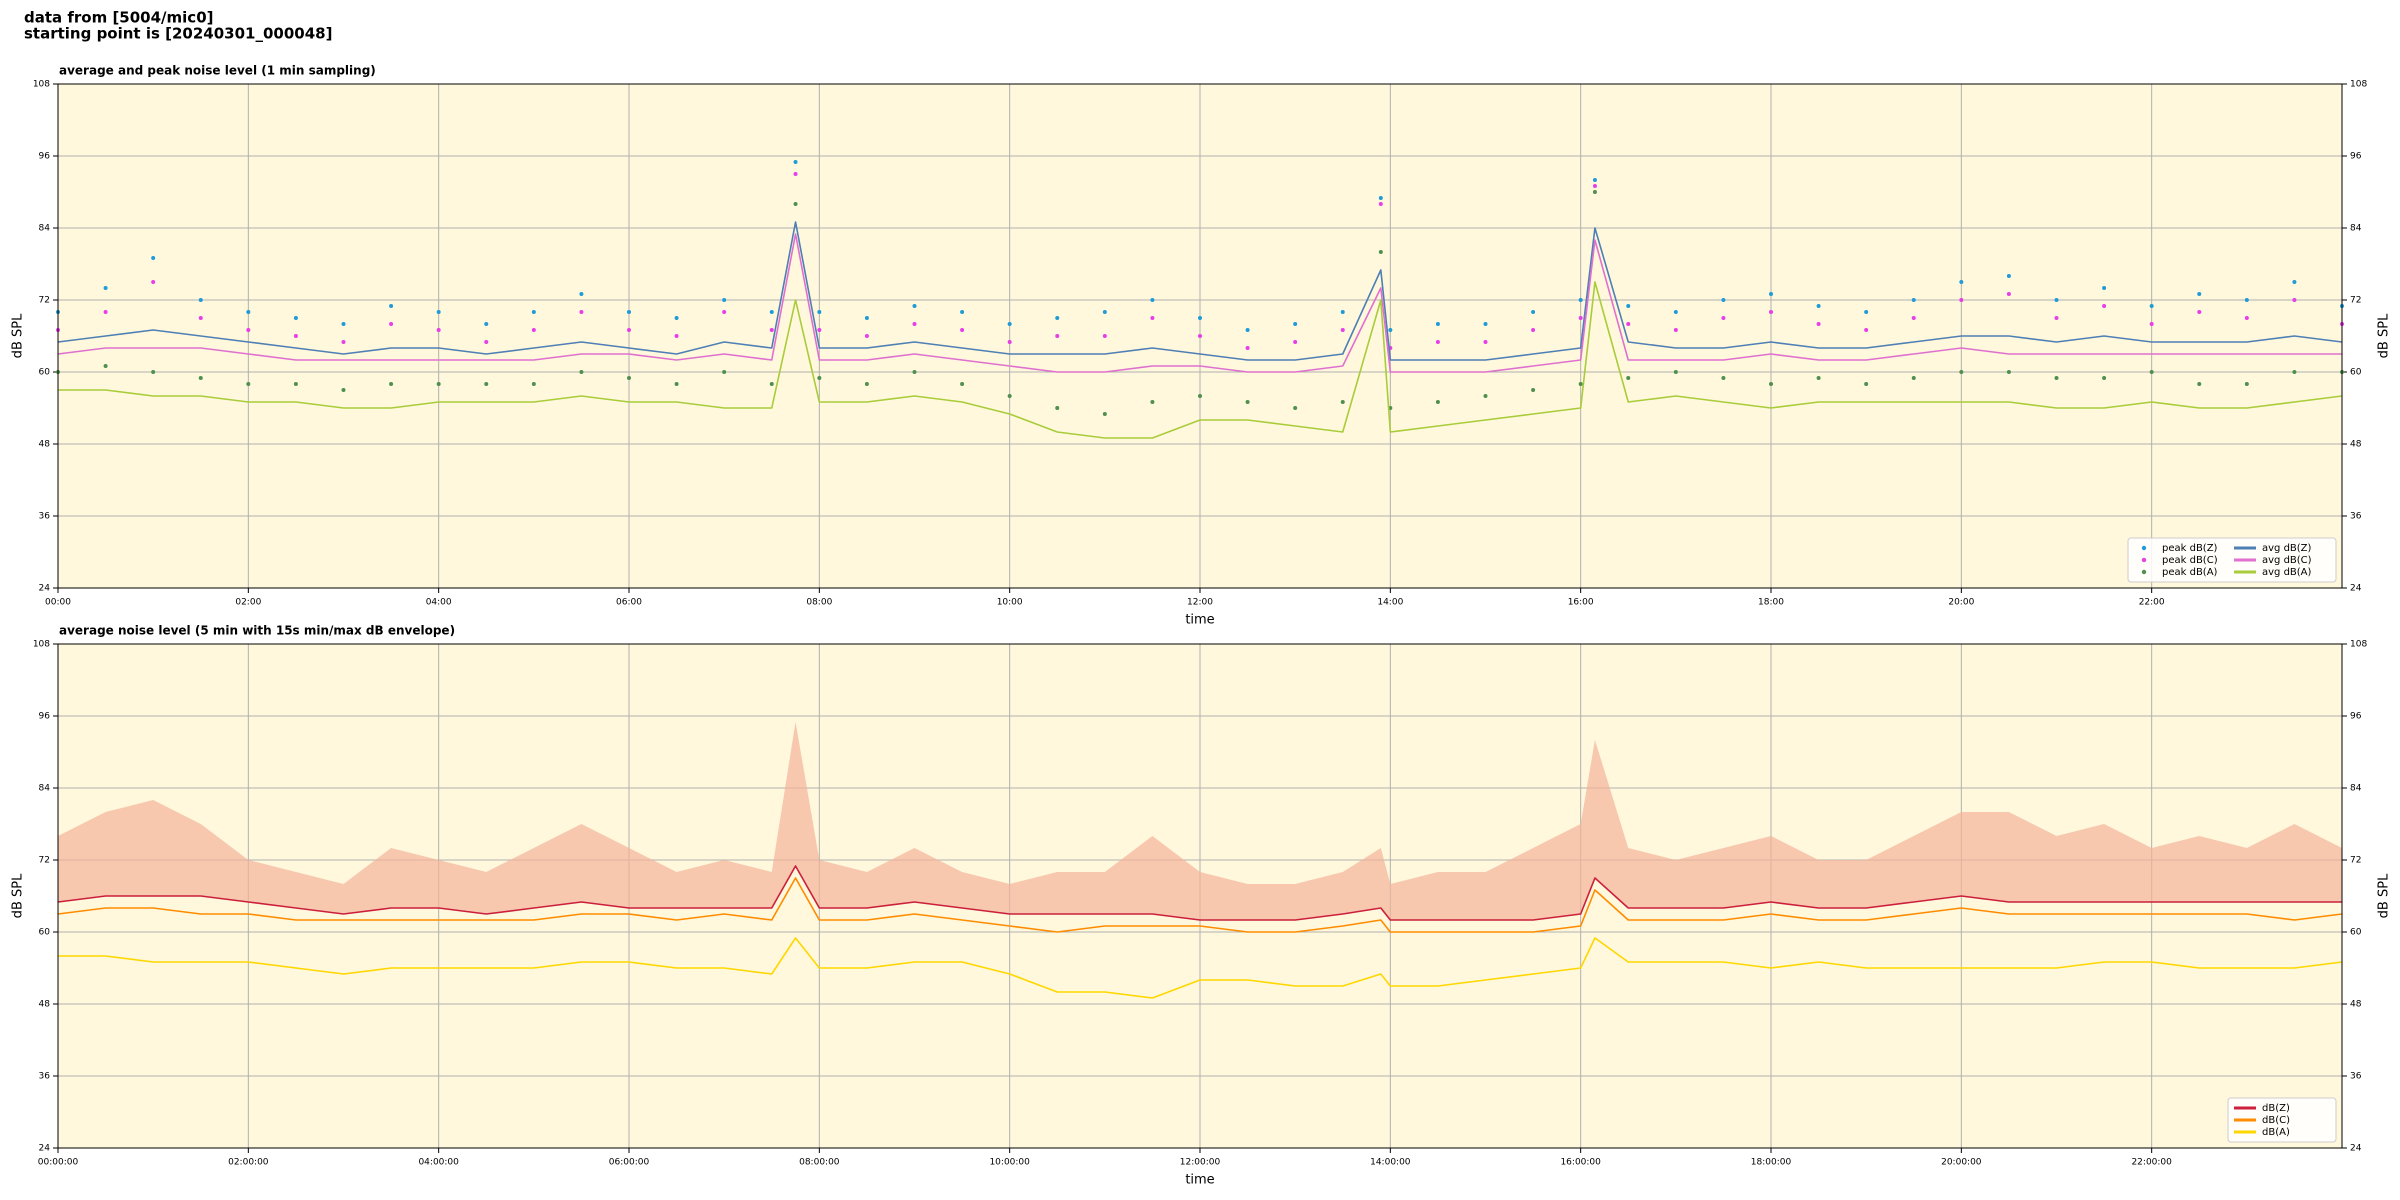 The height and width of the screenshot is (1200, 2400). Describe the element at coordinates (45, 1149) in the screenshot. I see `y-tick-label: 24` at that location.